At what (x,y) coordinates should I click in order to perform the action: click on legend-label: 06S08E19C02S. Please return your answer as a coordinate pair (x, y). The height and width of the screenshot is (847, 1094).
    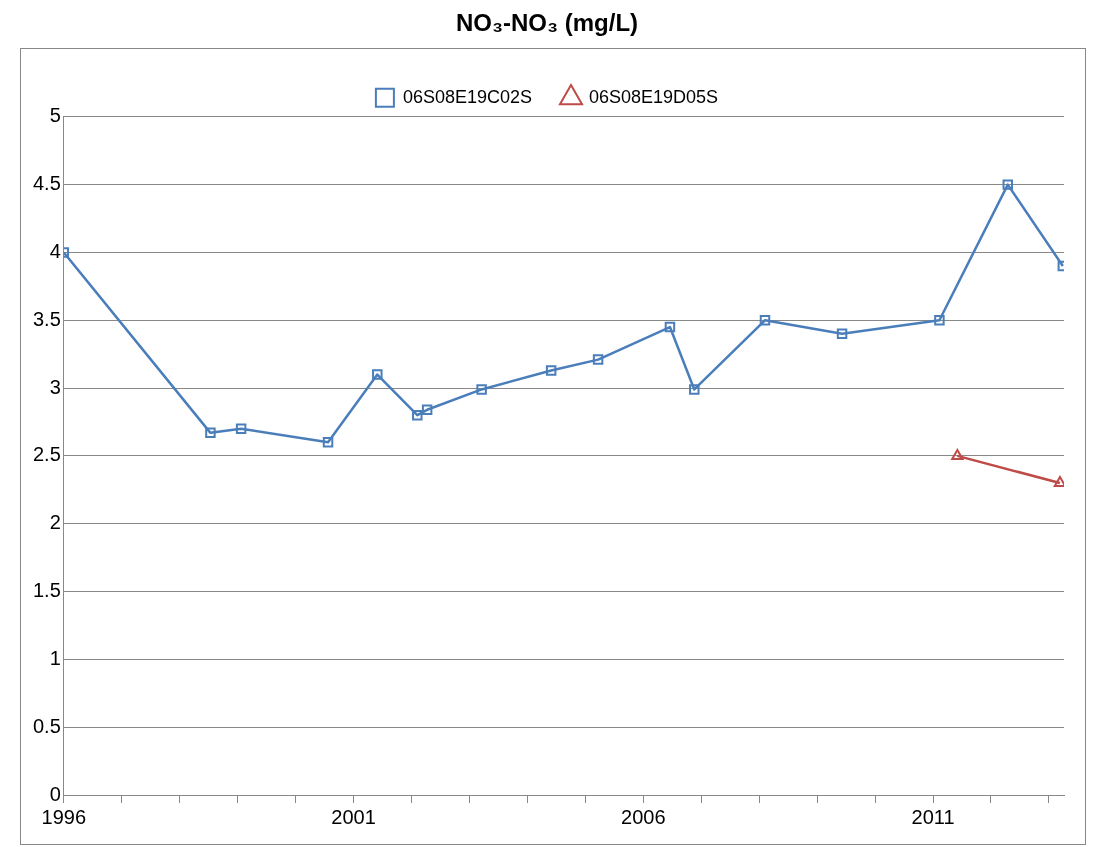
    Looking at the image, I should click on (467, 96).